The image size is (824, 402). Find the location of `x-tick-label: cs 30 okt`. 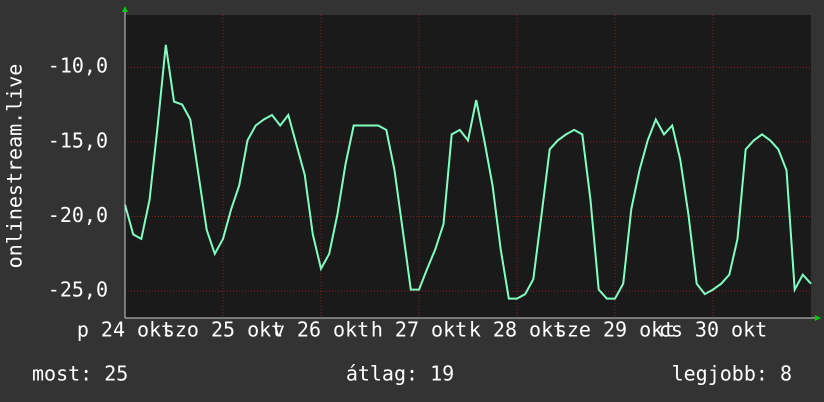

x-tick-label: cs 30 okt is located at coordinates (713, 330).